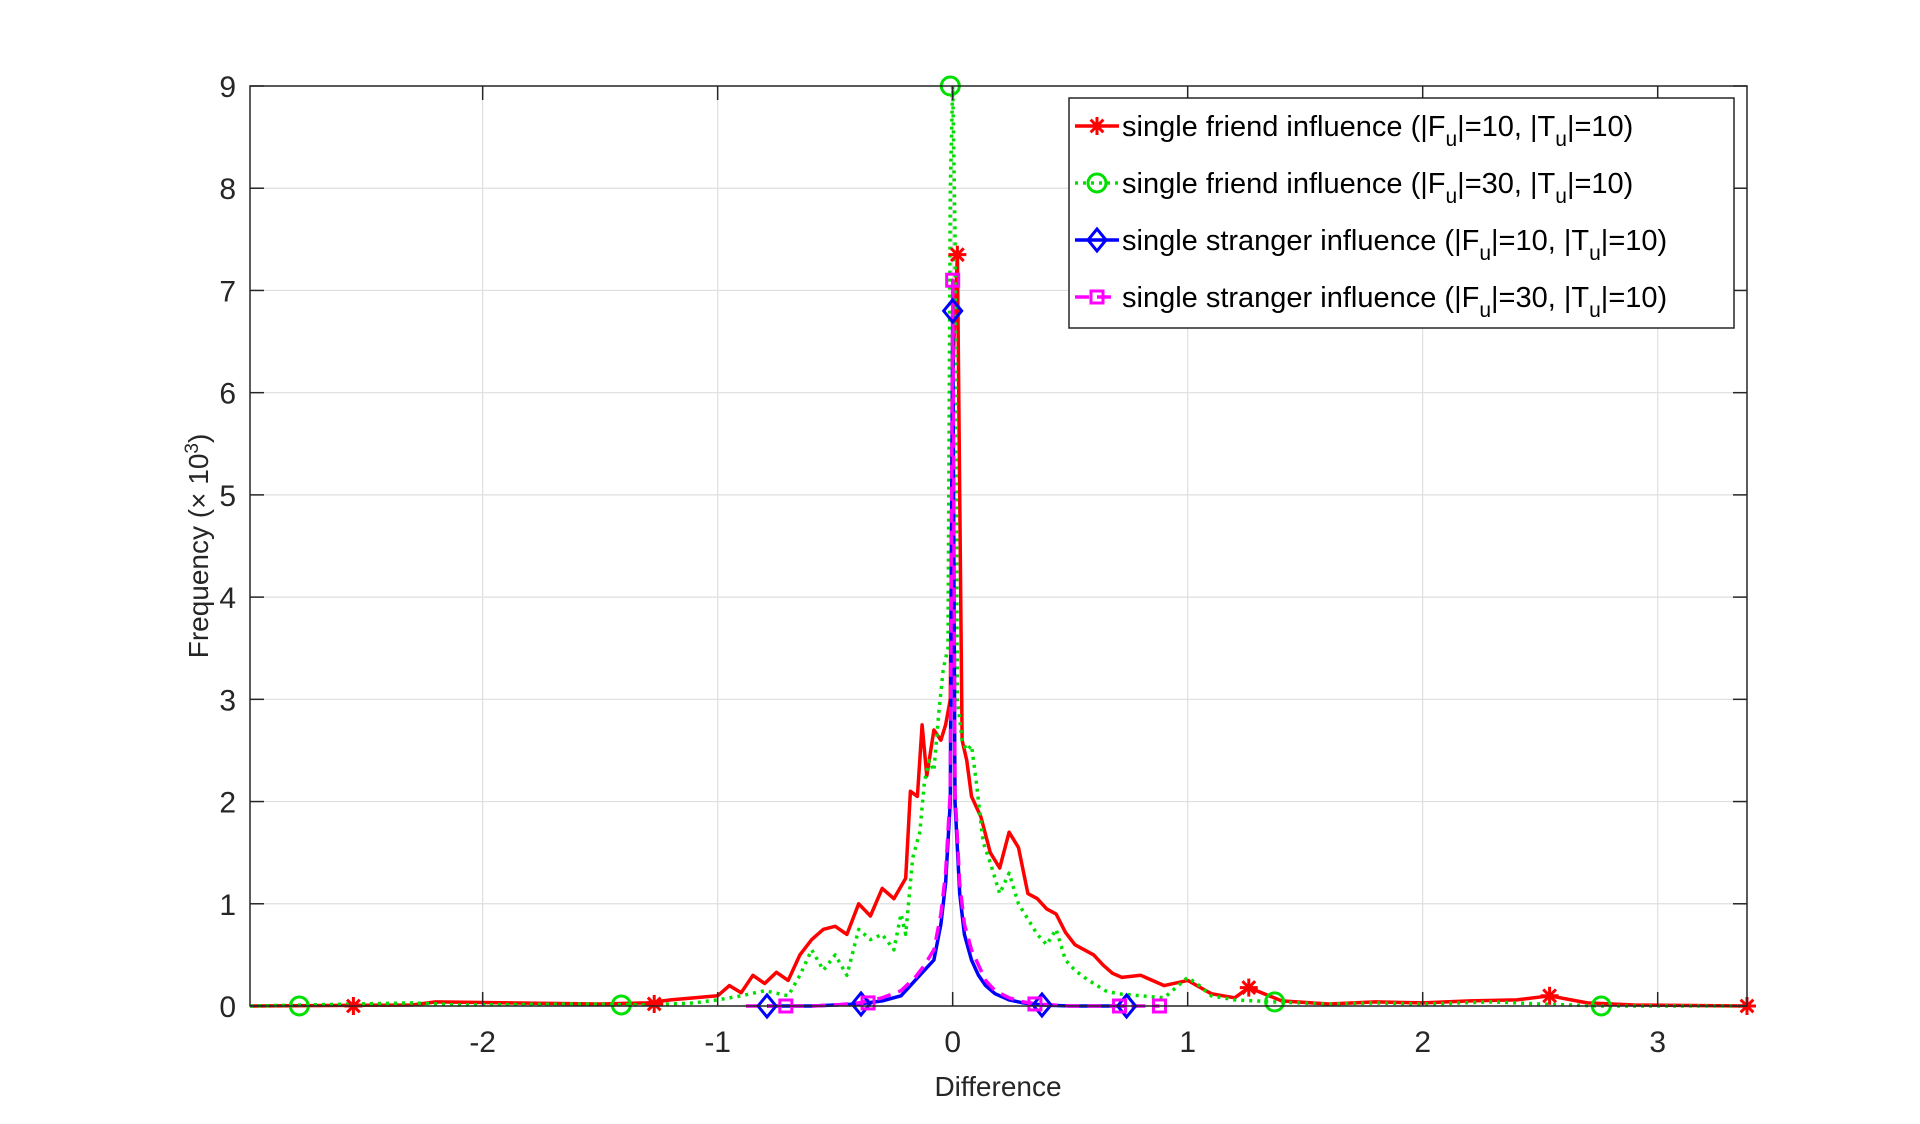 The image size is (1920, 1124). What do you see at coordinates (227, 394) in the screenshot?
I see `y-tick-label: 6` at bounding box center [227, 394].